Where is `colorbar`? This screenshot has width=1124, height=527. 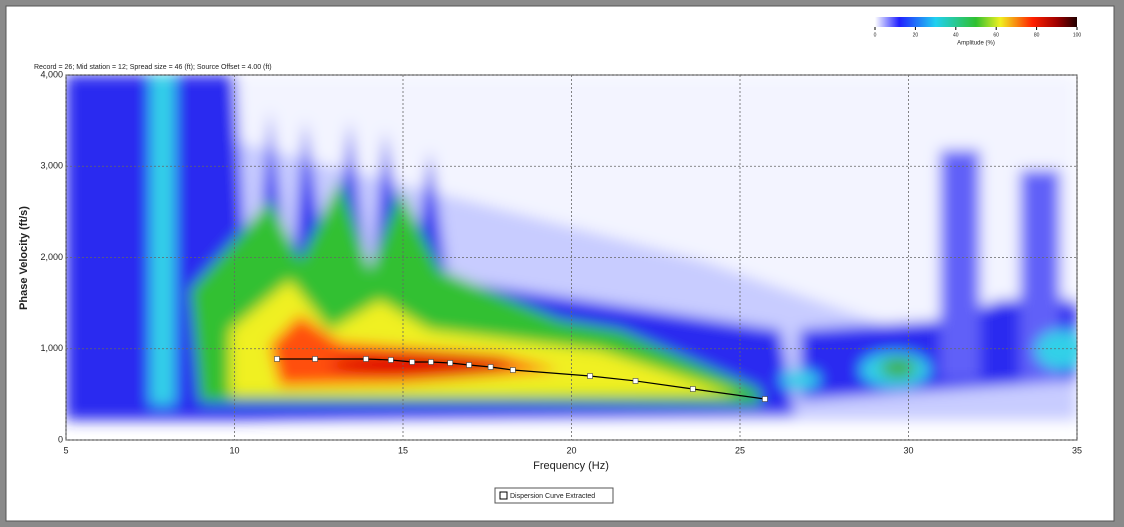
colorbar is located at coordinates (976, 22).